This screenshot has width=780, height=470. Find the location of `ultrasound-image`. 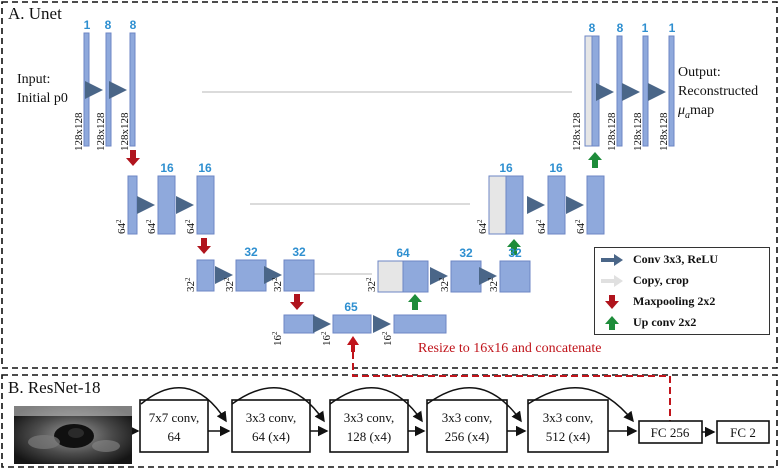

ultrasound-image is located at coordinates (73, 435).